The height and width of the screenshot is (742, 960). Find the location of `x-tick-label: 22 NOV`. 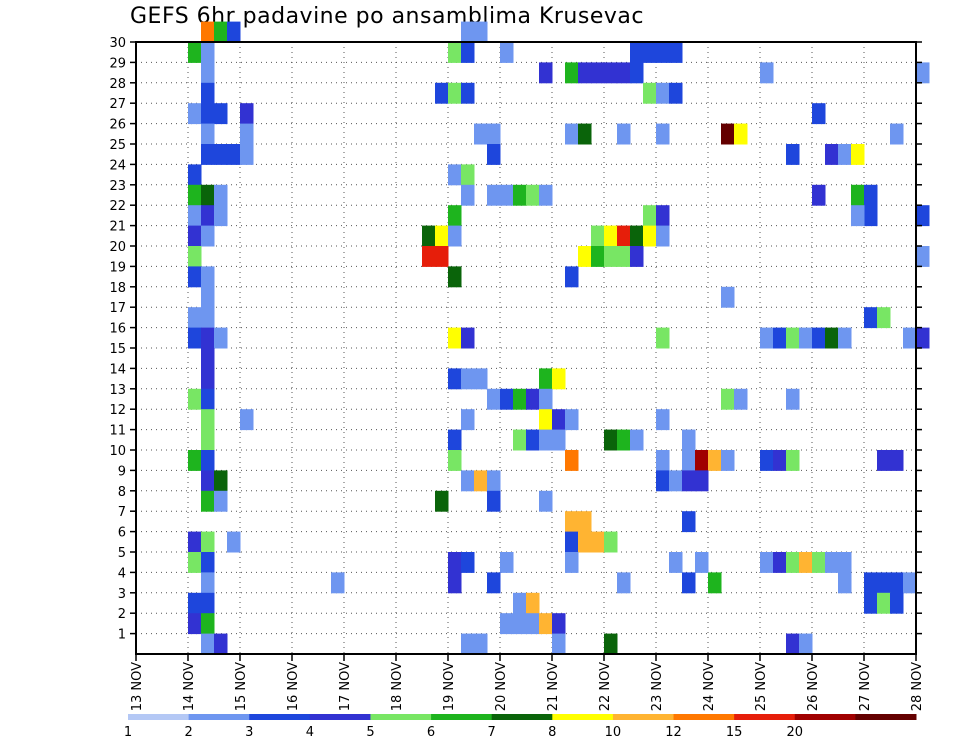

x-tick-label: 22 NOV is located at coordinates (605, 686).